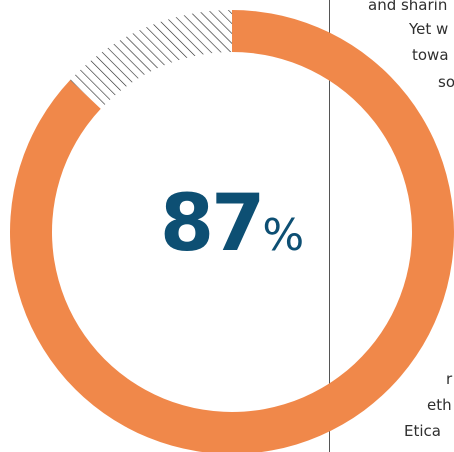 This screenshot has height=452, width=454. Describe the element at coordinates (283, 235) in the screenshot. I see `percentage-unit: %` at that location.